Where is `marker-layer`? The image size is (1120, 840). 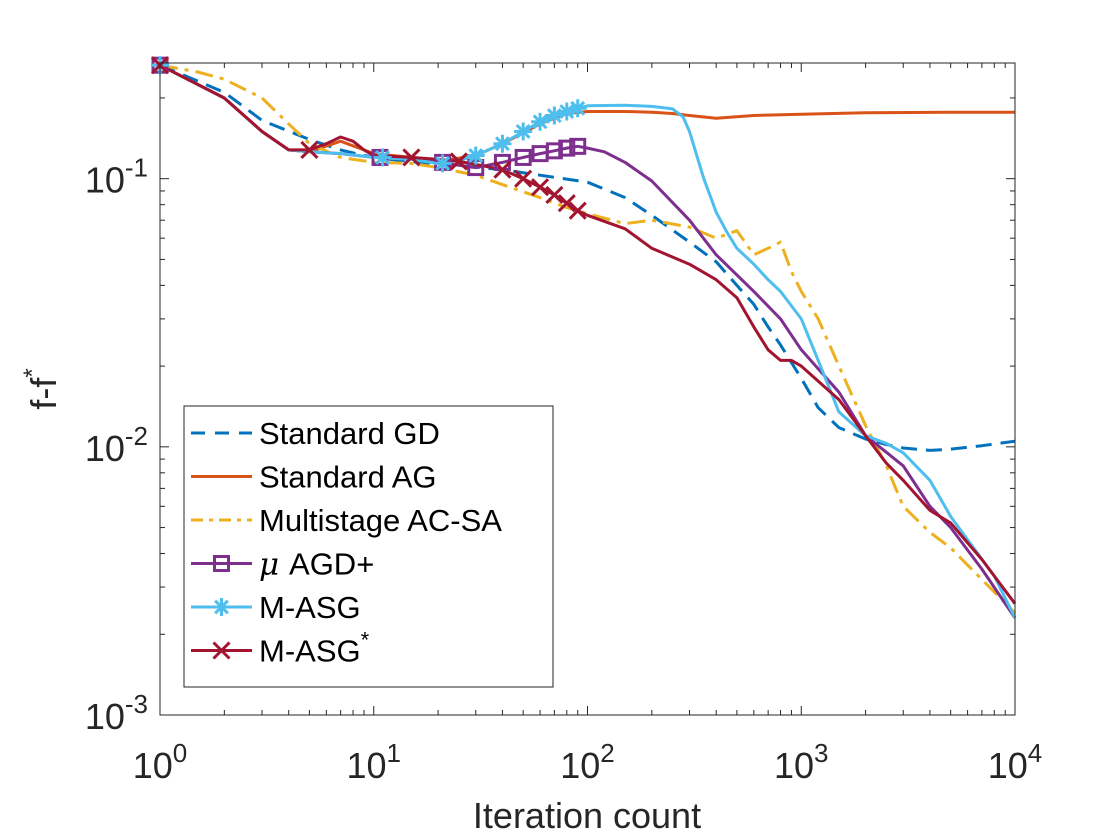 marker-layer is located at coordinates (368, 138).